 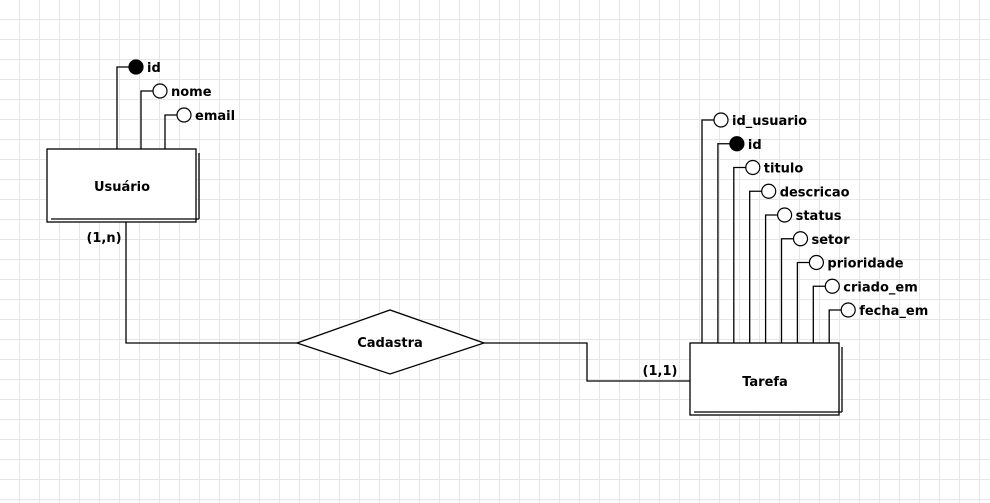 I want to click on attribute-usuario-email: email, so click(x=199, y=128).